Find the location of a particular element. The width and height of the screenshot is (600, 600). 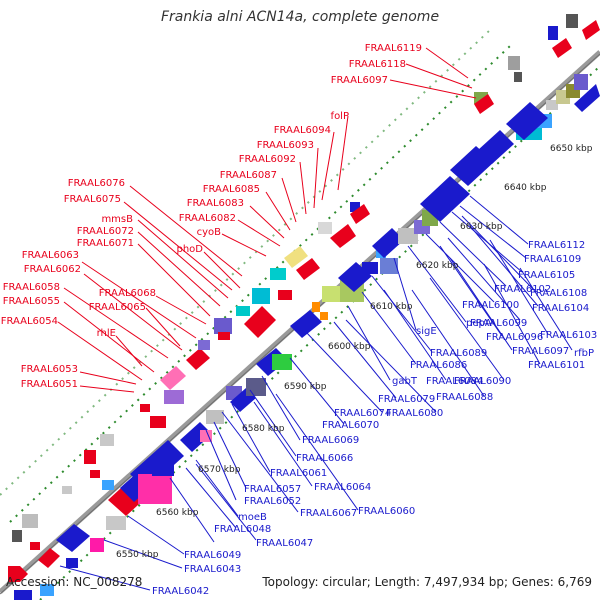

red-gene-label: FRAAL6085 is located at coordinates (231, 189).